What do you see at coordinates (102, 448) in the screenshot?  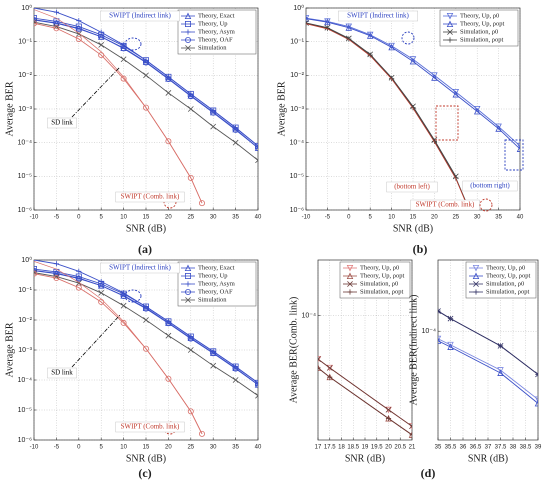 I see `x-tick-label: 5` at bounding box center [102, 448].